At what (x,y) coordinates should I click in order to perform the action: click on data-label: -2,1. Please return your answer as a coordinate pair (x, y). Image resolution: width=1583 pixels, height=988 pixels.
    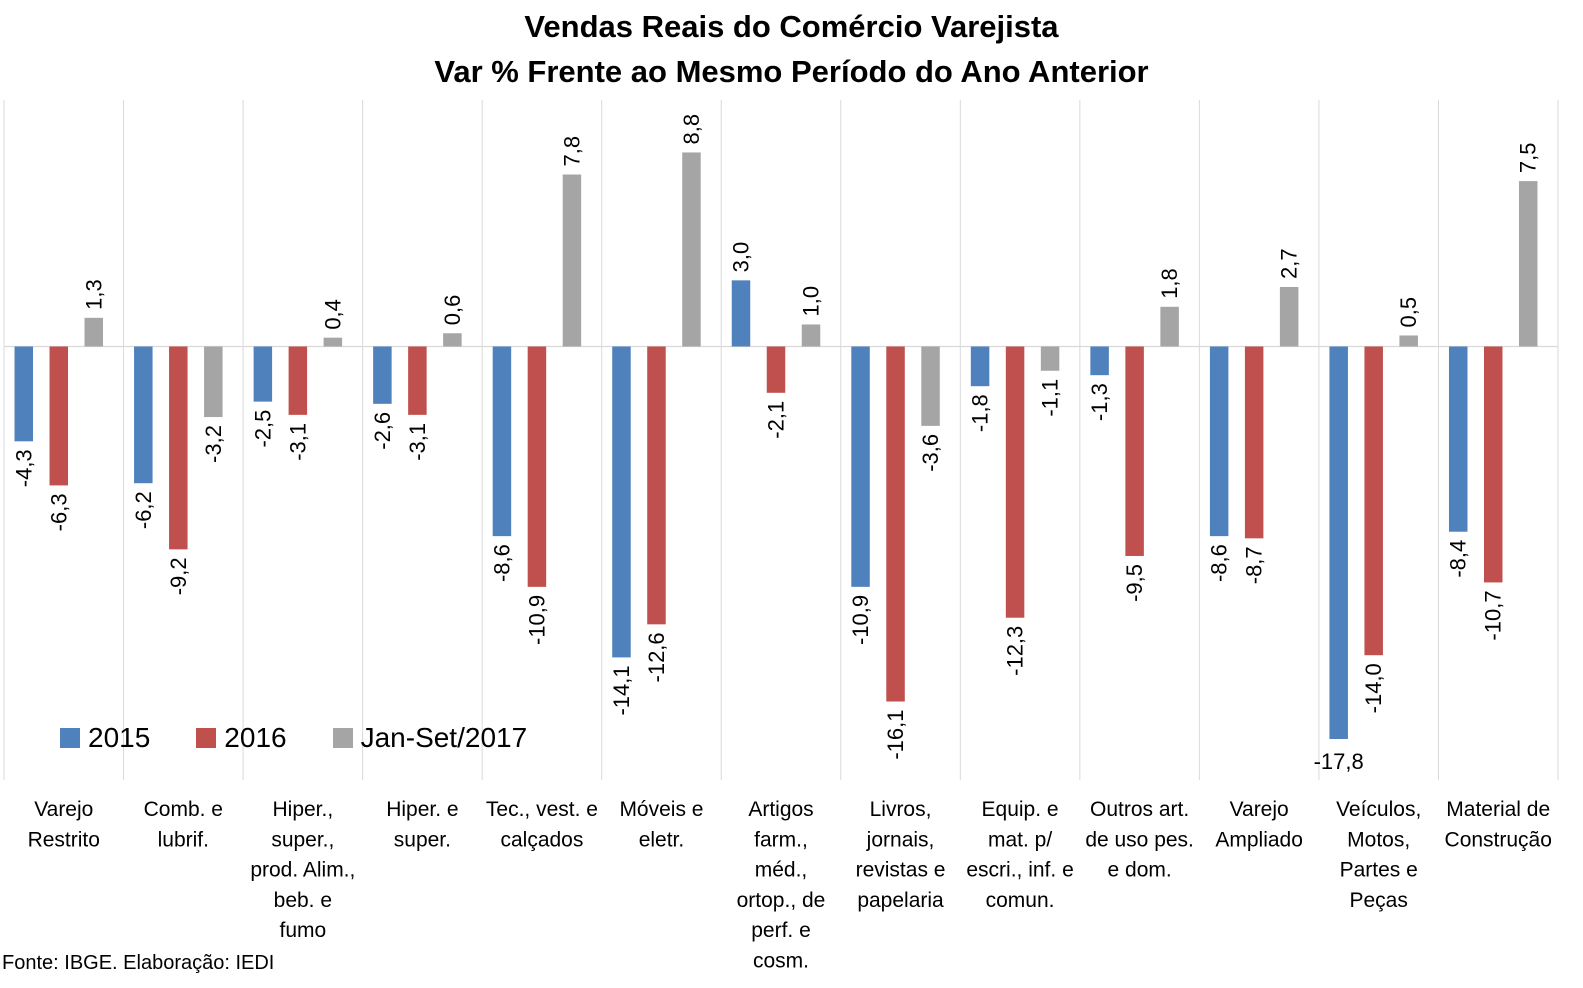
    Looking at the image, I should click on (776, 420).